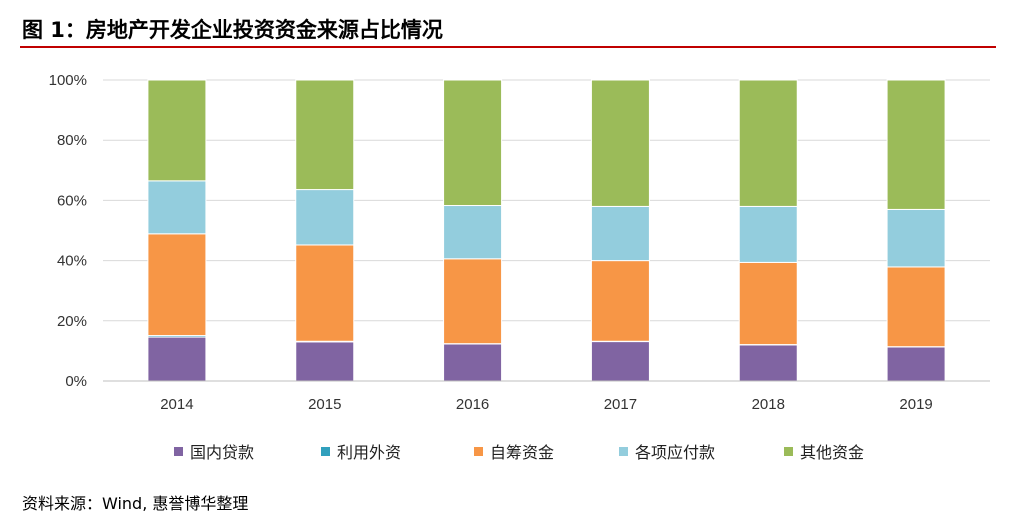  Describe the element at coordinates (472, 404) in the screenshot. I see `x-tick-label: 2016` at that location.